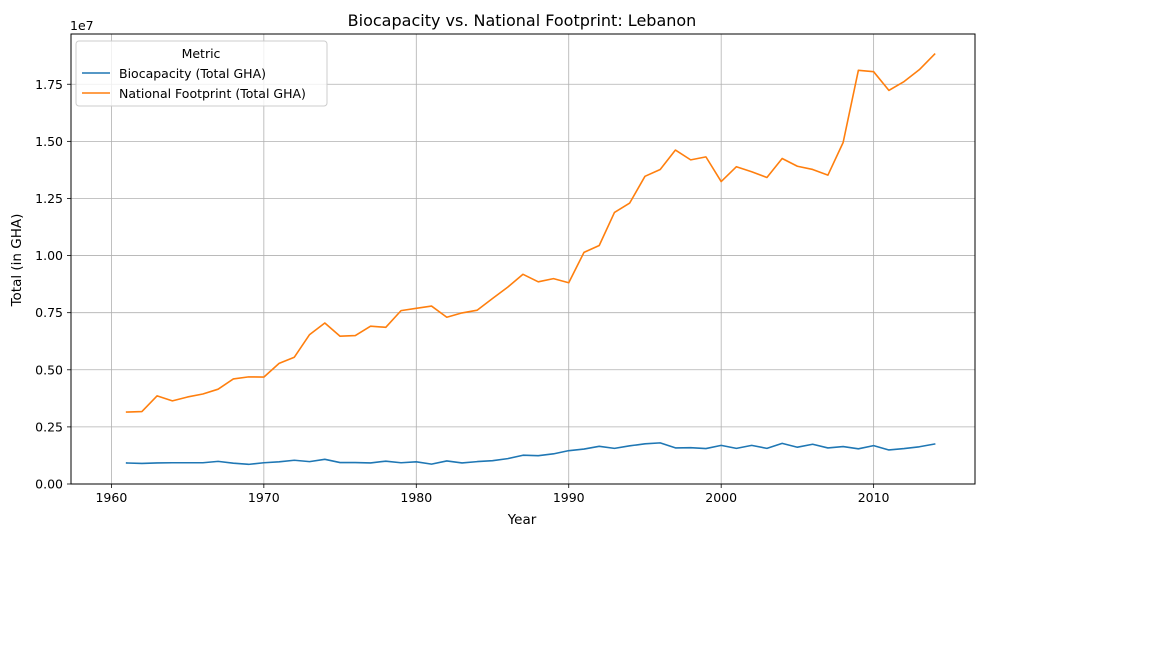 The width and height of the screenshot is (1152, 648). Describe the element at coordinates (192, 73) in the screenshot. I see `legend-label-biocapacity: Biocapacity (Total GHA)` at that location.